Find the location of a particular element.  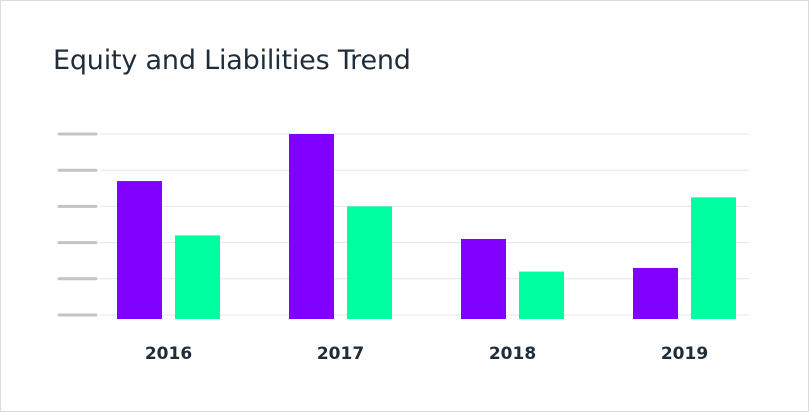

x-tick-label: 2017 is located at coordinates (340, 354).